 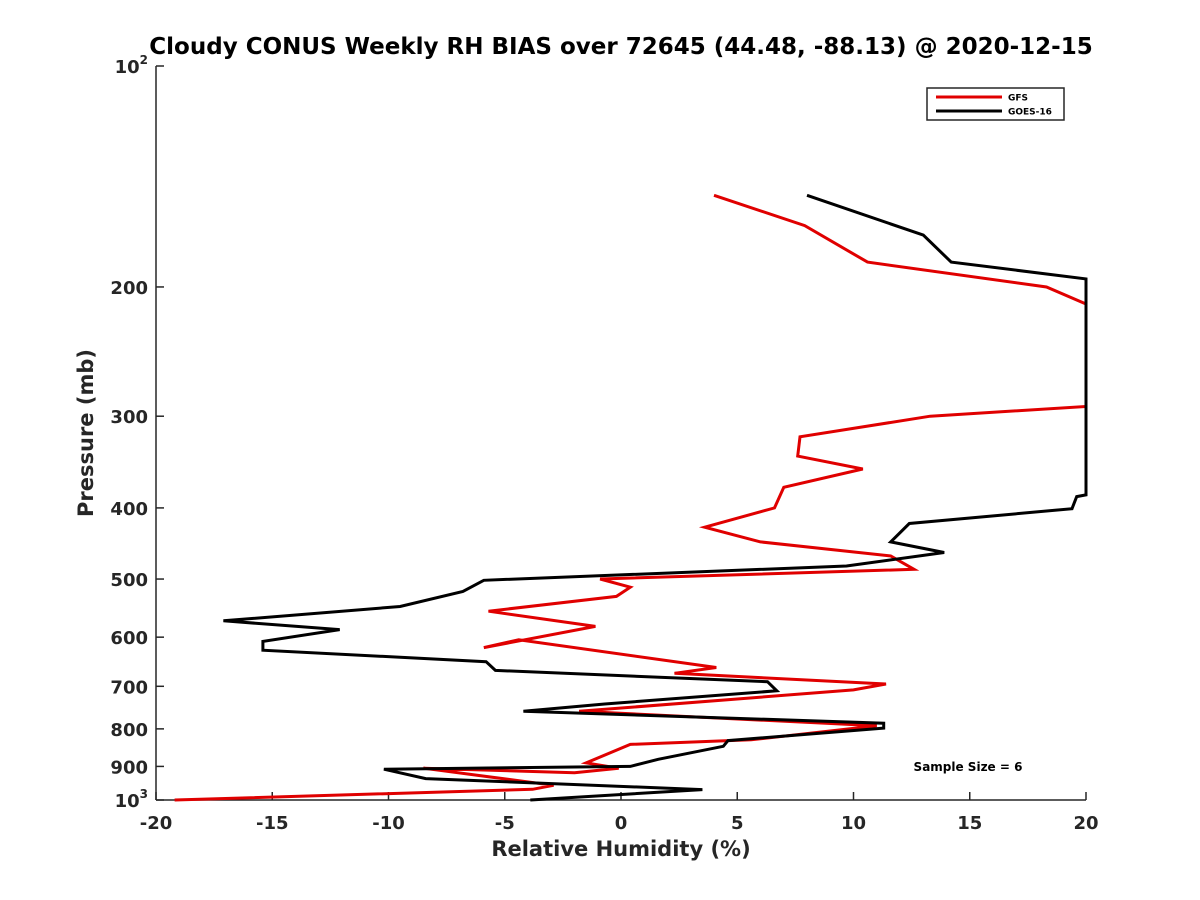 I want to click on y-tick-base: 900, so click(x=129, y=767).